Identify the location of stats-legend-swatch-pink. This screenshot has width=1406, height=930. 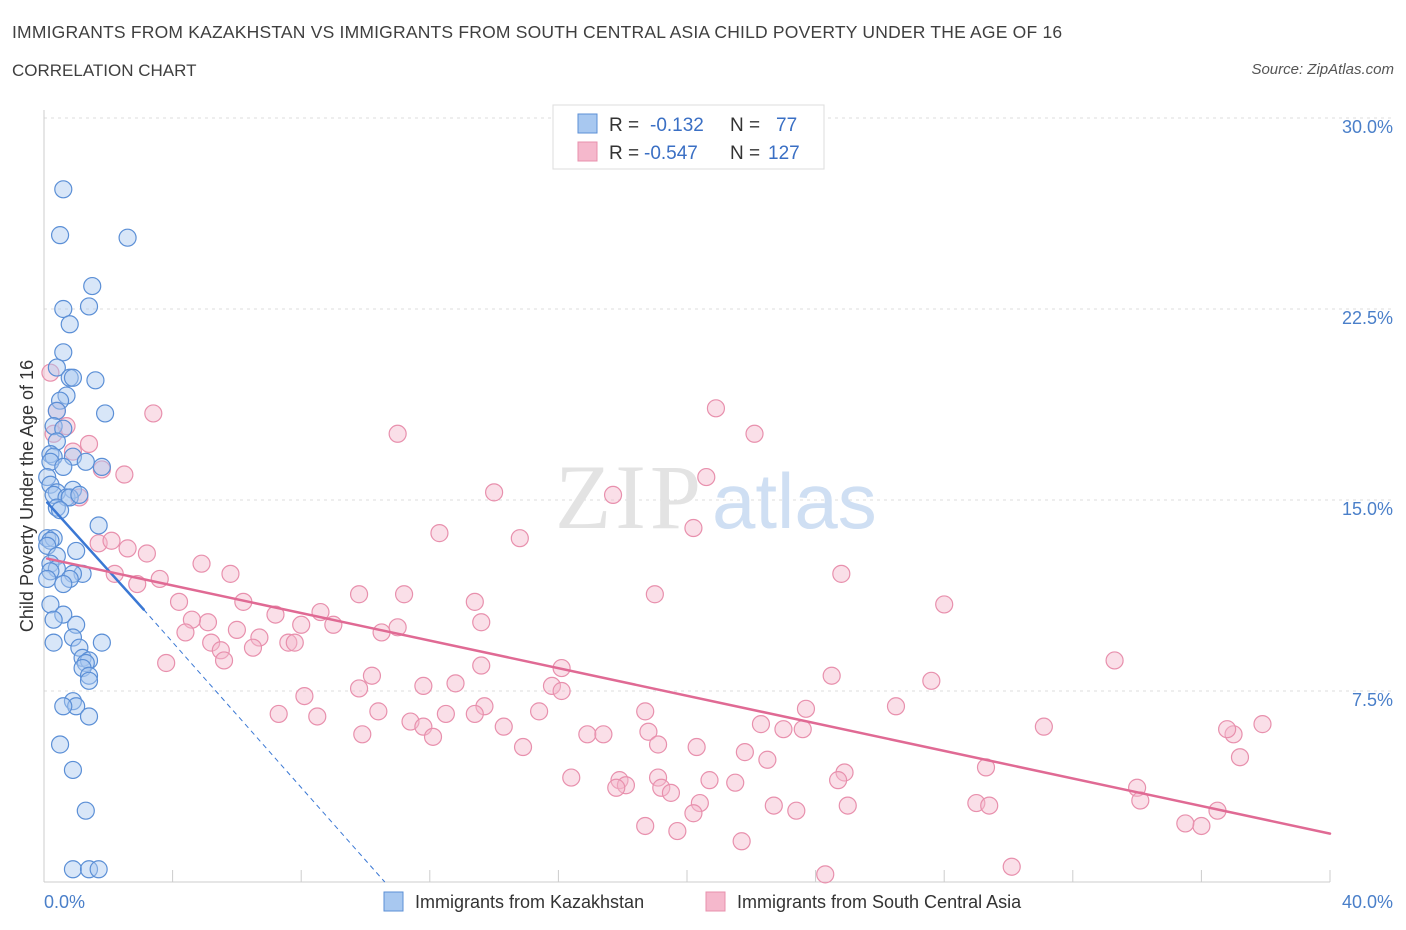
(587, 151).